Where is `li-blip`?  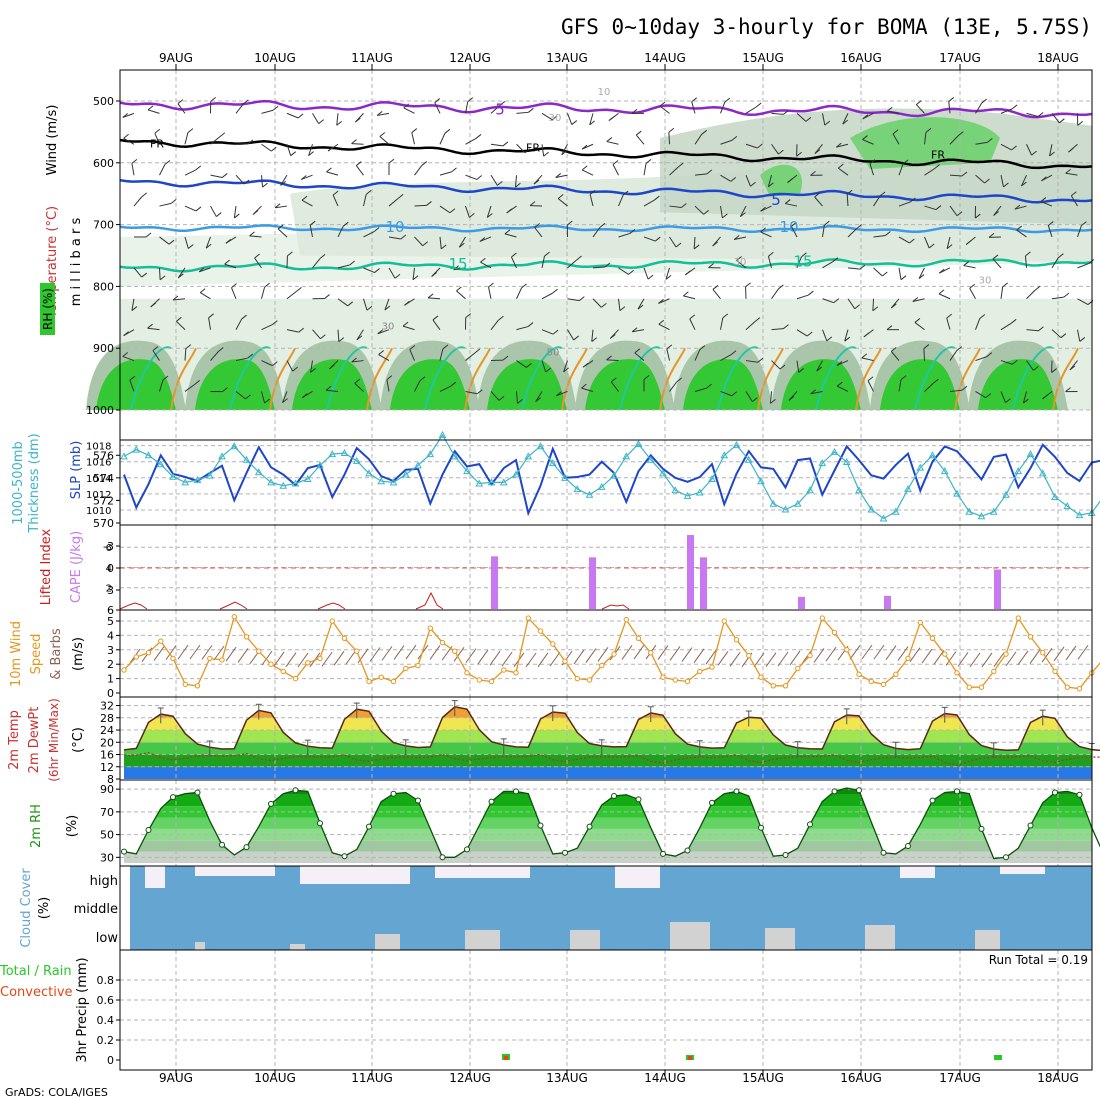
li-blip is located at coordinates (429, 600).